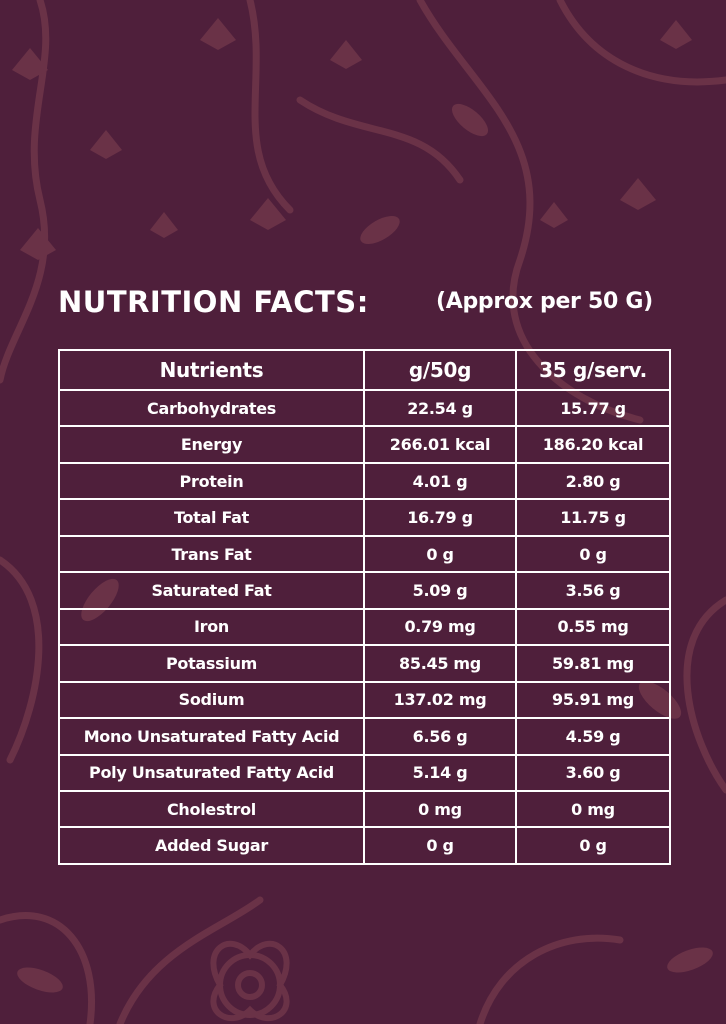  Describe the element at coordinates (213, 302) in the screenshot. I see `heading-title: NUTRITION FACTS:` at that location.